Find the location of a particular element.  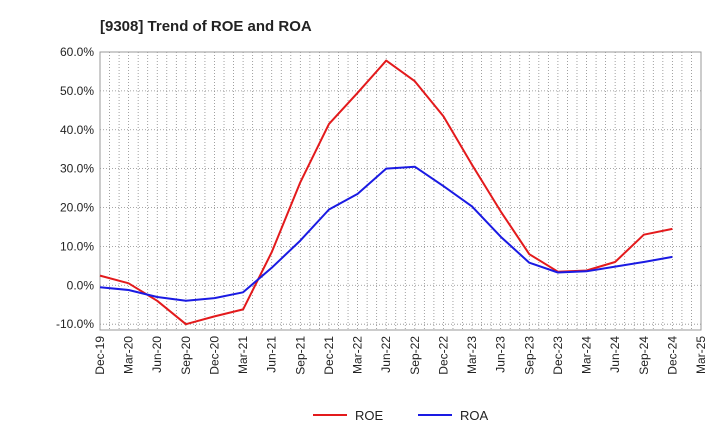

x-tick-label: Jun-20 is located at coordinates (157, 354).